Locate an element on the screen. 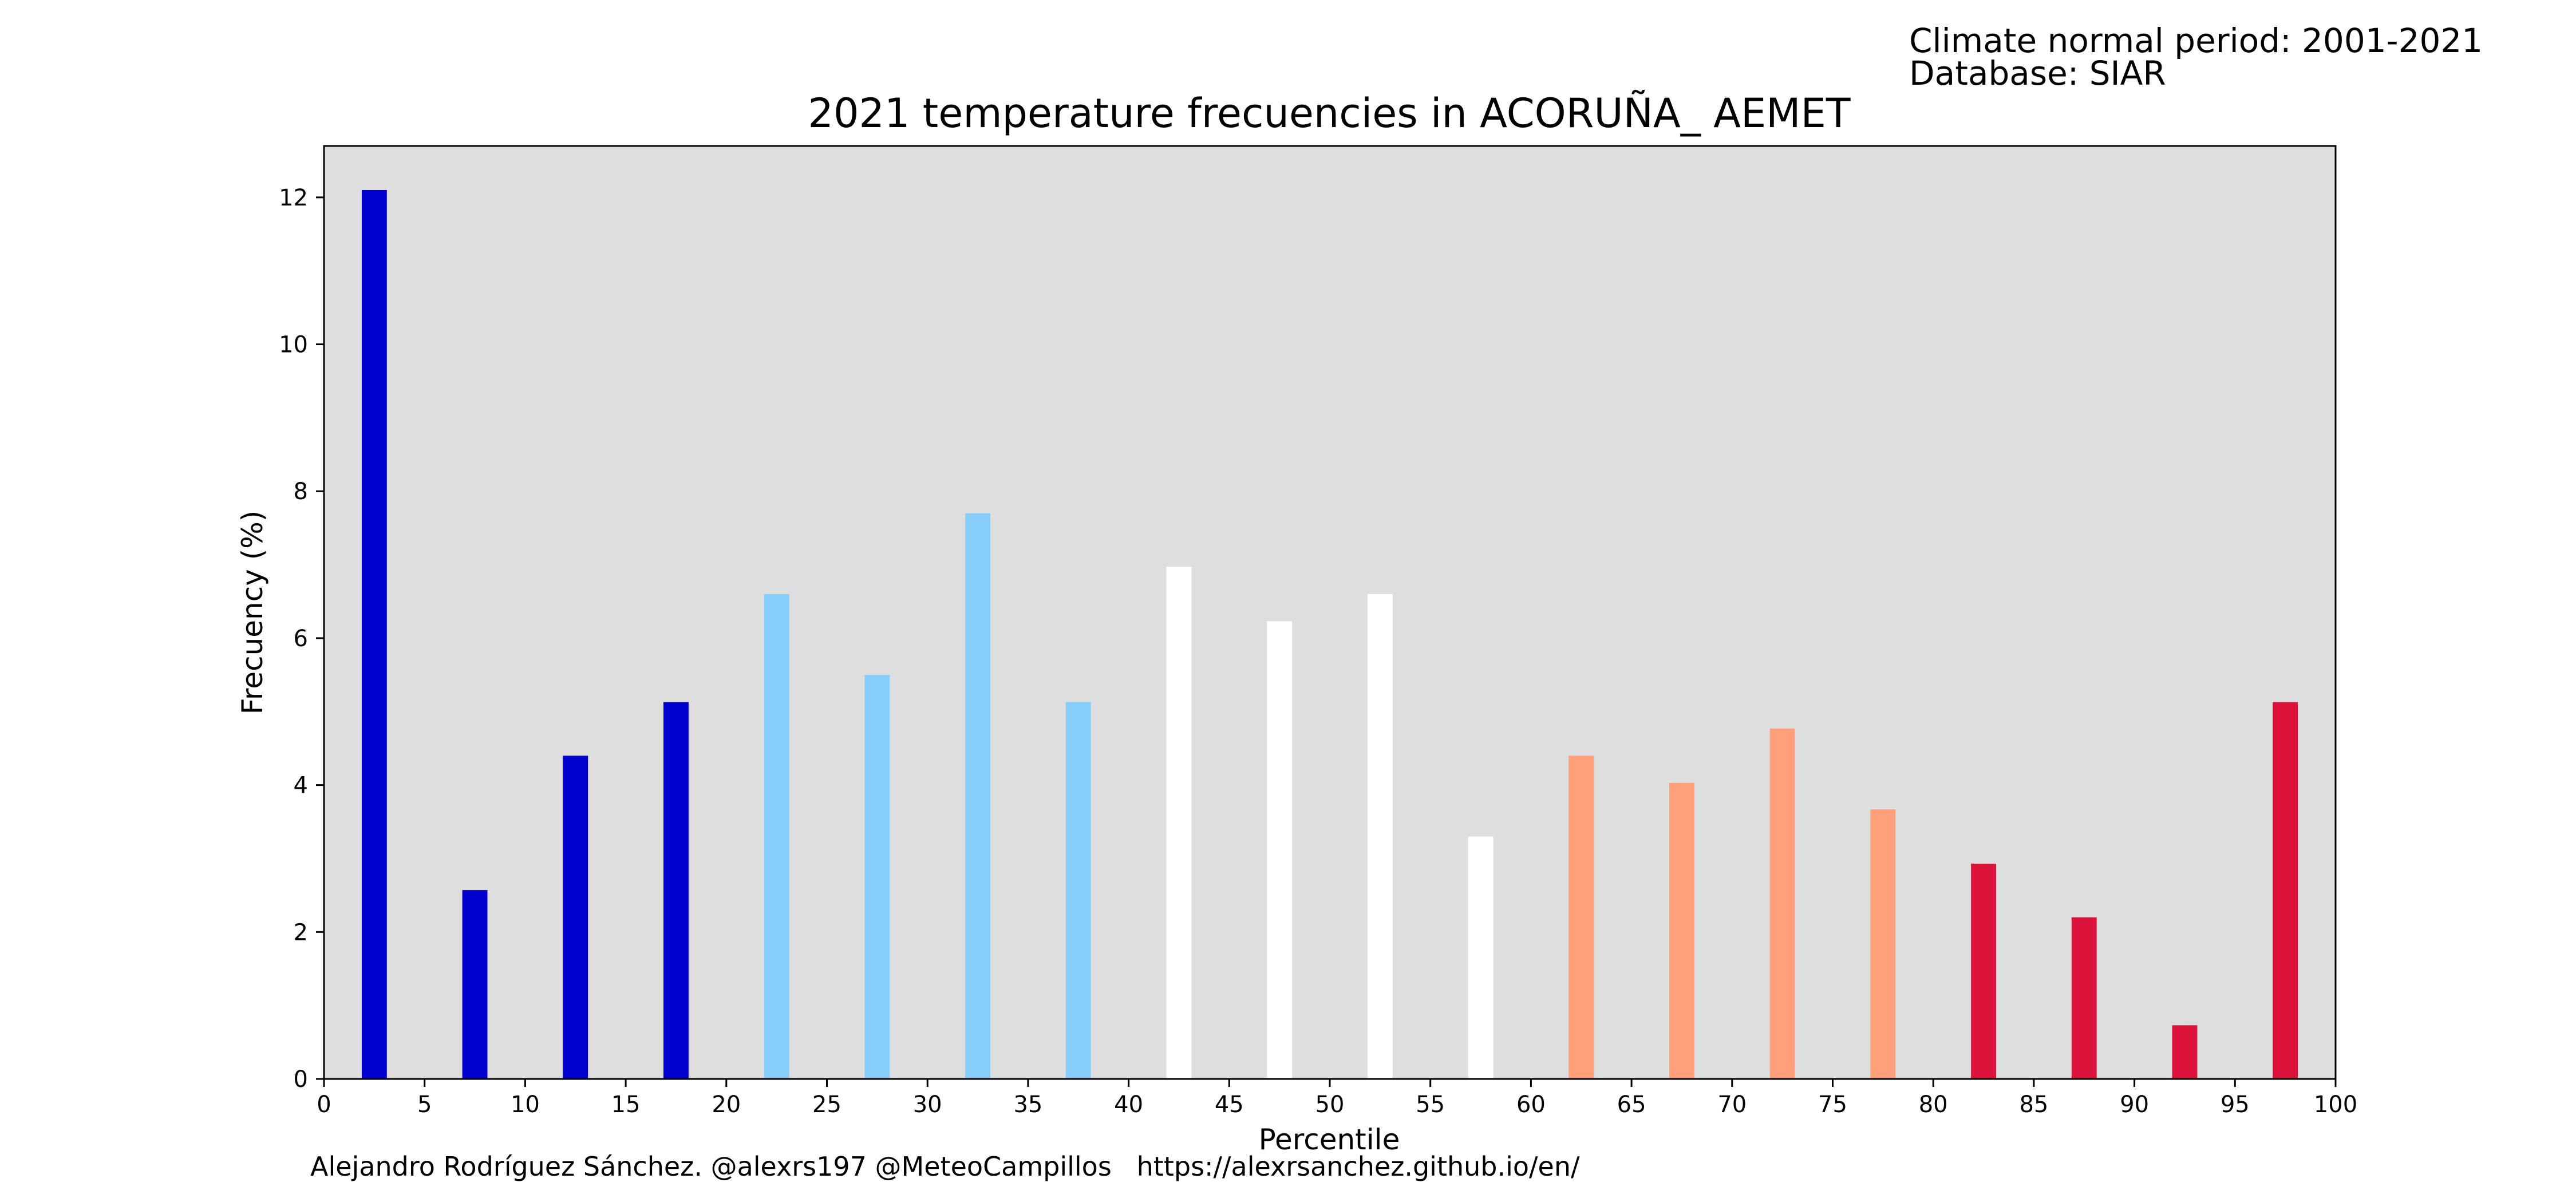 The width and height of the screenshot is (2576, 1202). y-tick-label: 4 is located at coordinates (301, 786).